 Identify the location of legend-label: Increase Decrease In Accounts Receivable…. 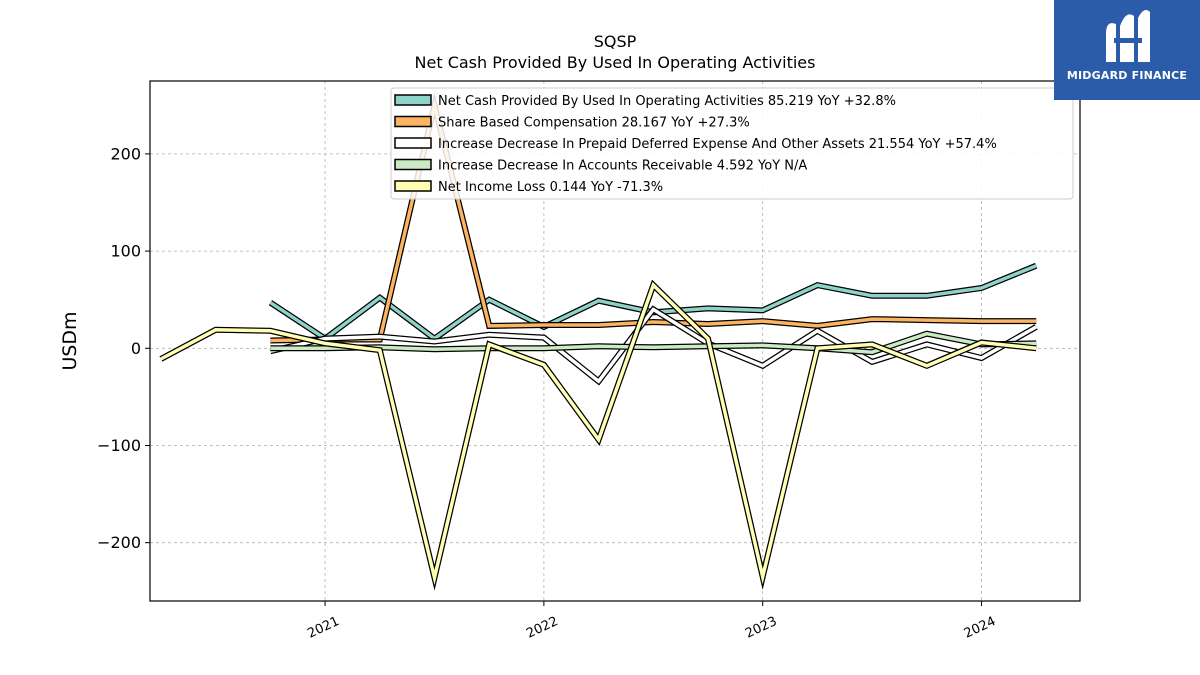
(622, 166).